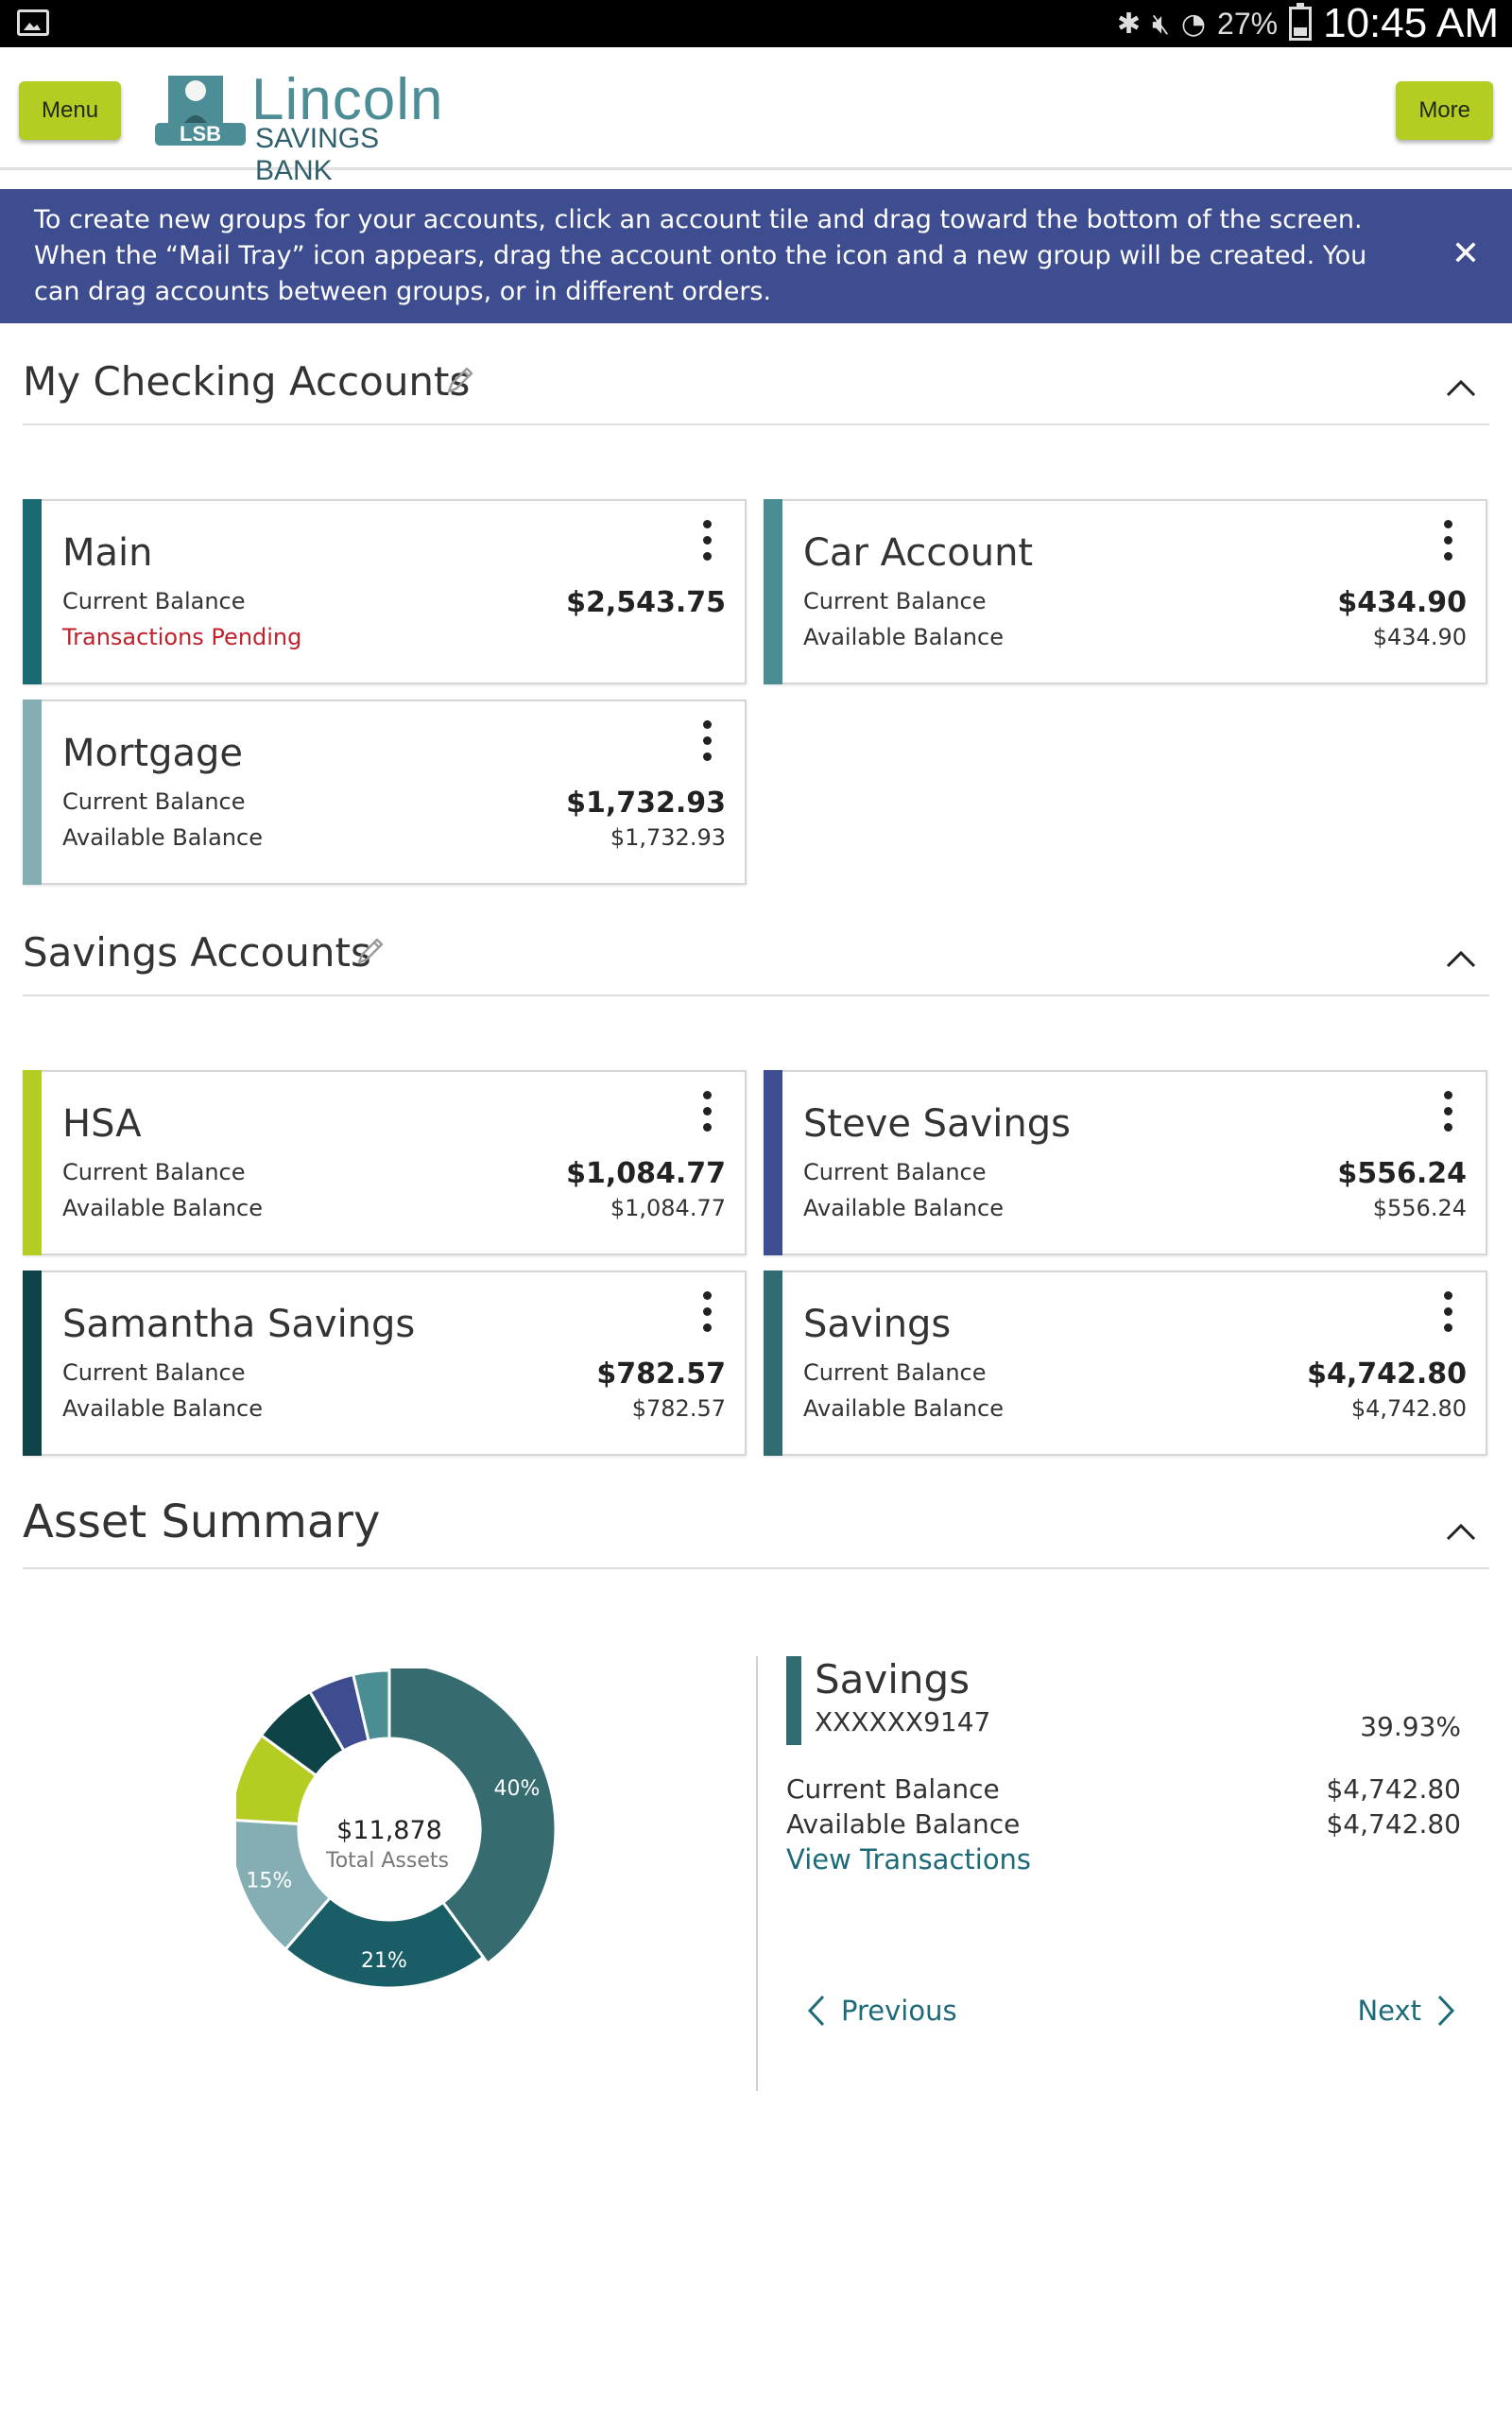 This screenshot has width=1512, height=2420. I want to click on next-button: Next, so click(1407, 2011).